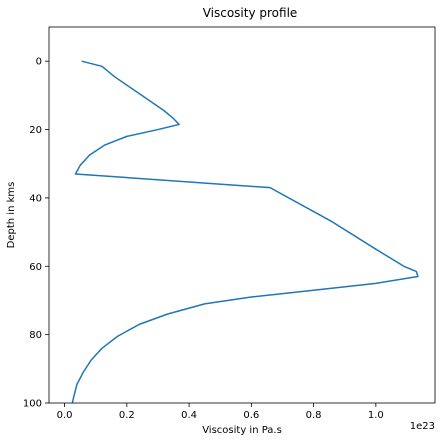 Image resolution: width=448 pixels, height=441 pixels. I want to click on y-tick-label: 40, so click(35, 198).